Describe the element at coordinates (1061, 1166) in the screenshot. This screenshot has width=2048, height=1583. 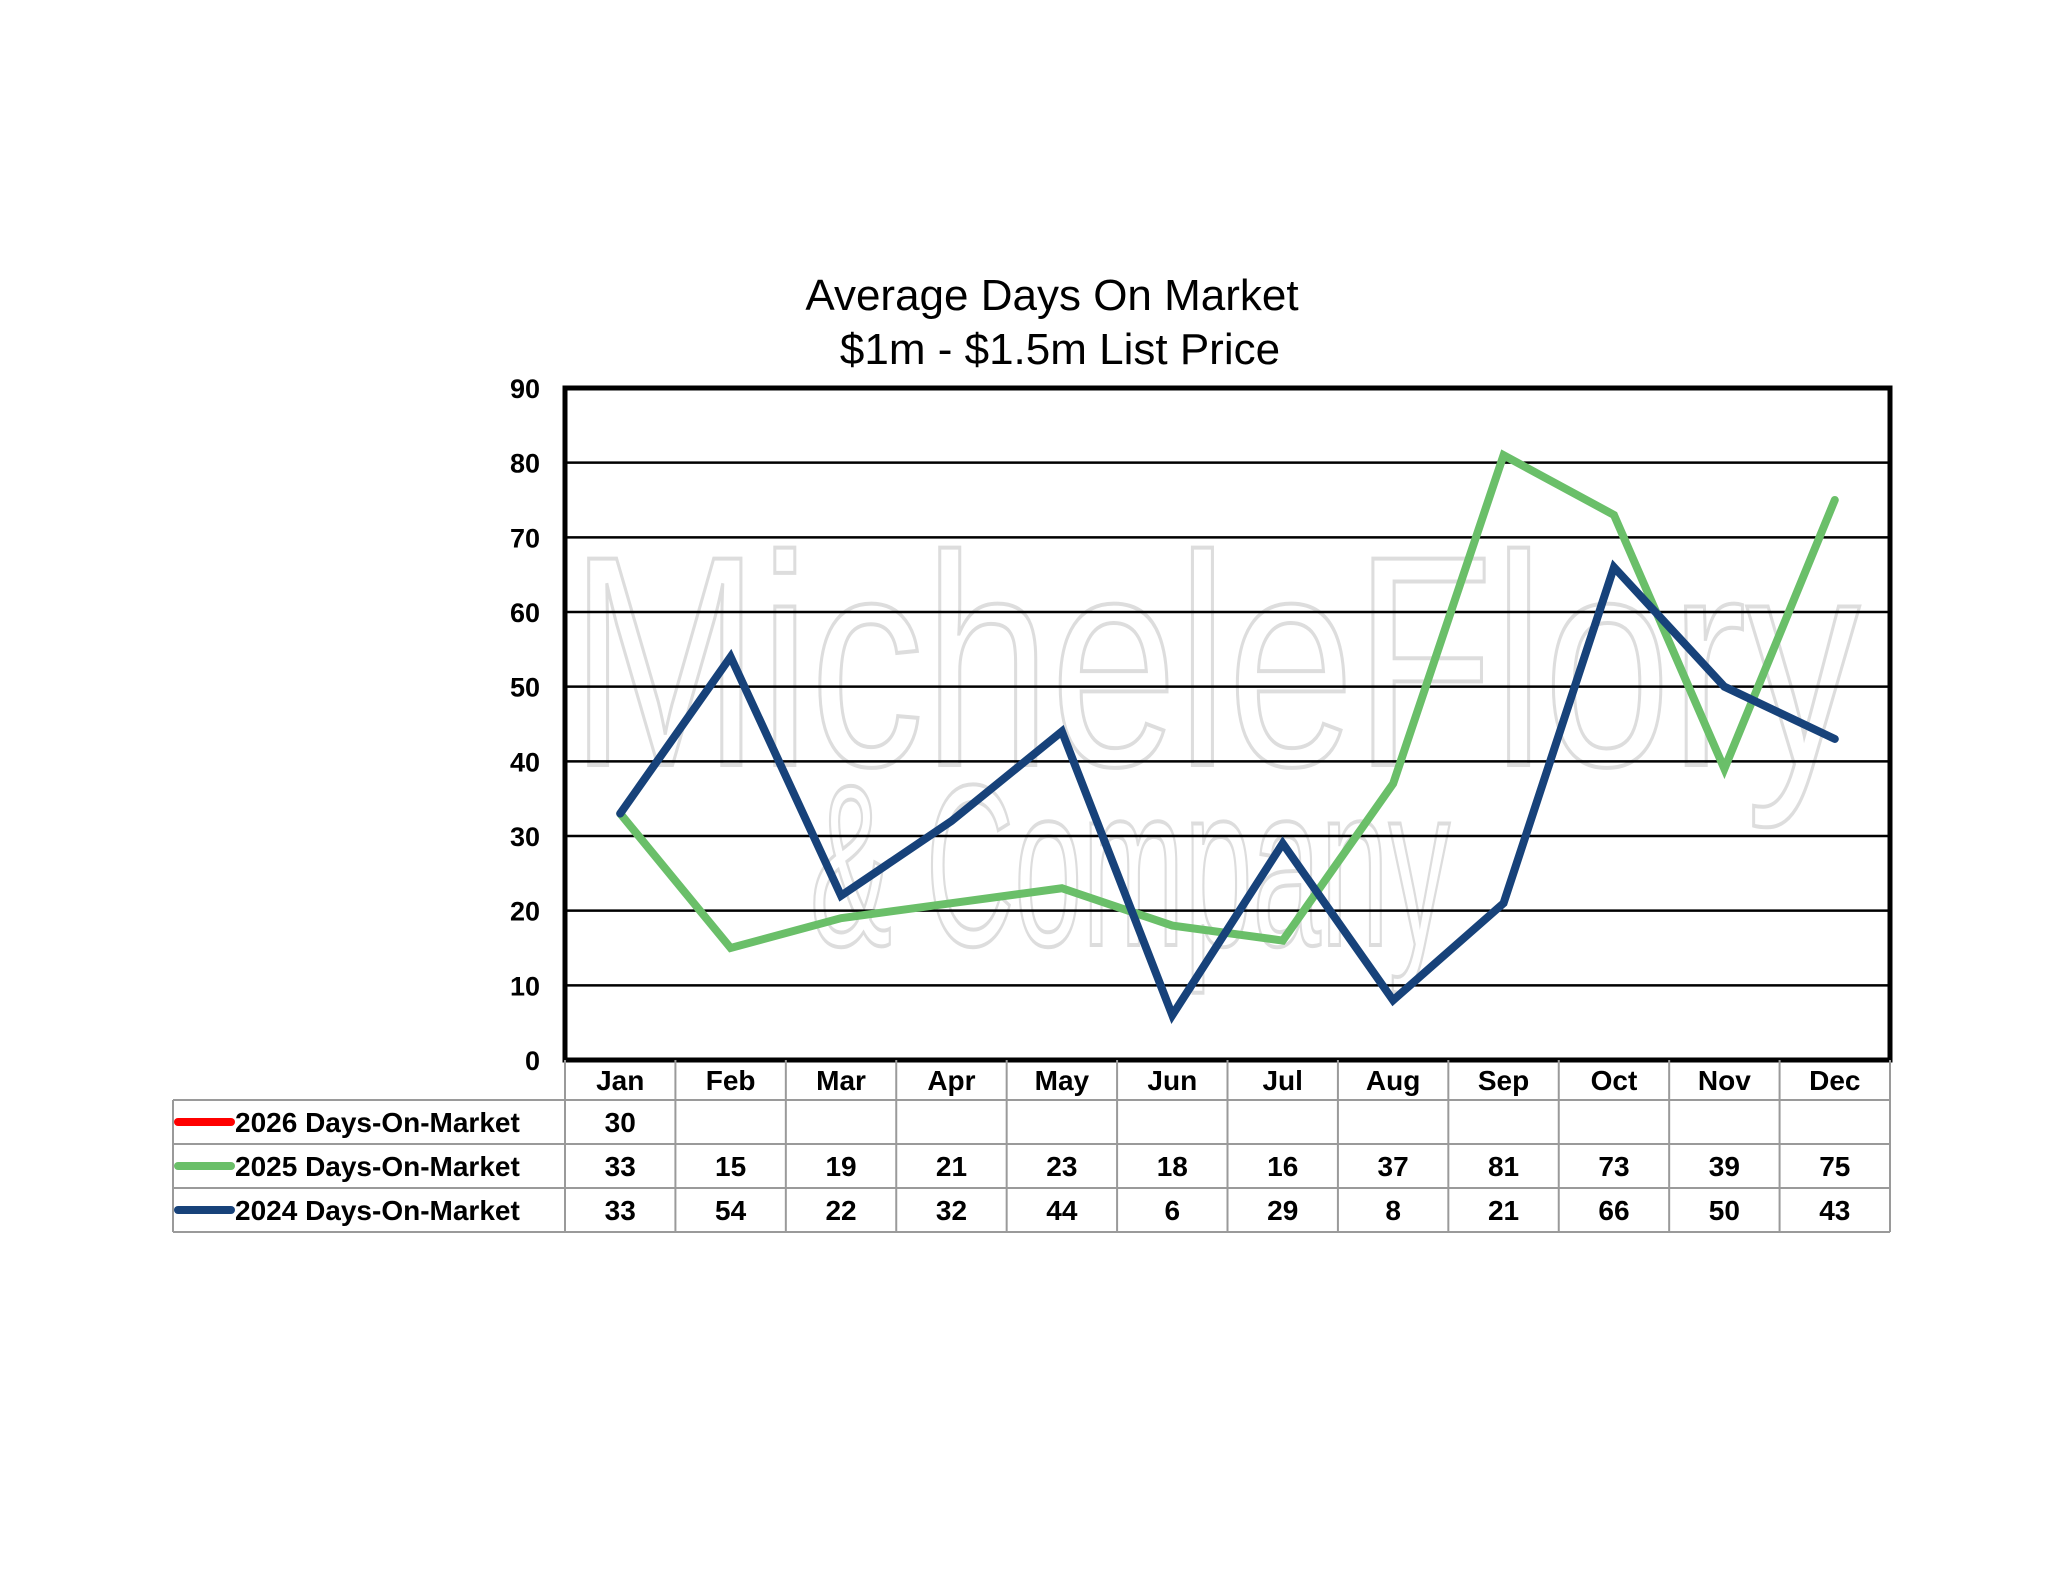
I see `data-label: 23` at that location.